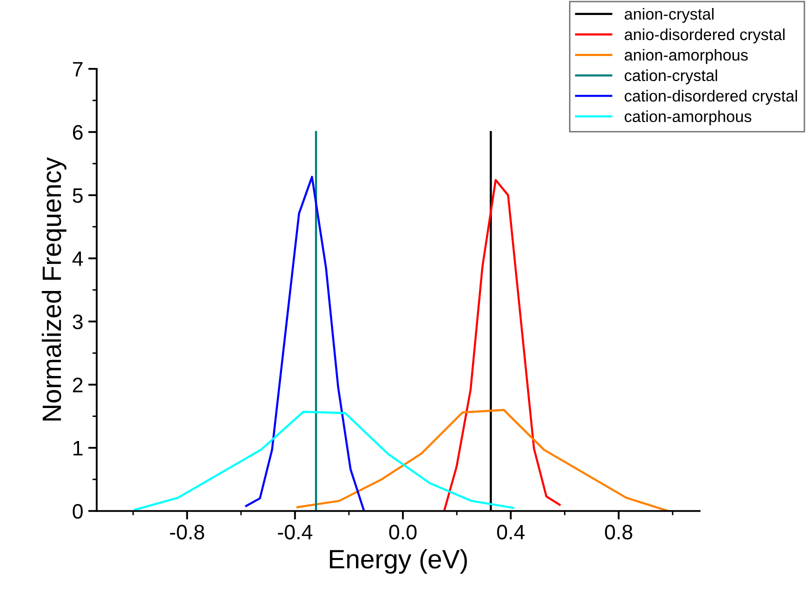 The height and width of the screenshot is (604, 806). Describe the element at coordinates (54, 288) in the screenshot. I see `y-axis-title: Normalized Frequency` at that location.